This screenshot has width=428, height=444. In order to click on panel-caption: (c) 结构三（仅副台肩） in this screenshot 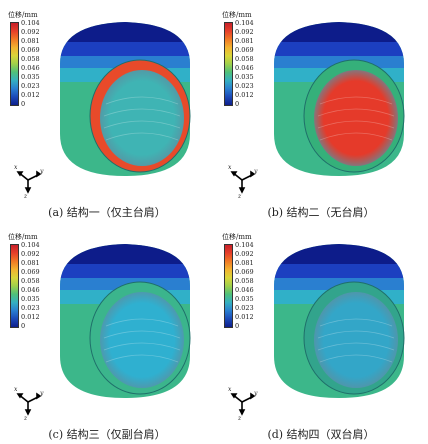, I will do `click(107, 434)`.